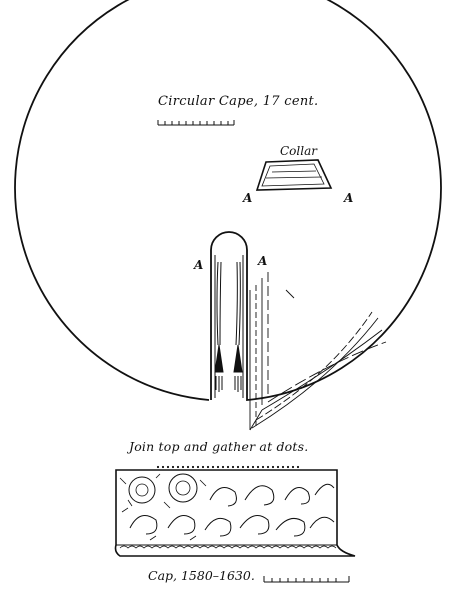 The width and height of the screenshot is (466, 601). Describe the element at coordinates (263, 261) in the screenshot. I see `point-a-neck-right: A` at that location.